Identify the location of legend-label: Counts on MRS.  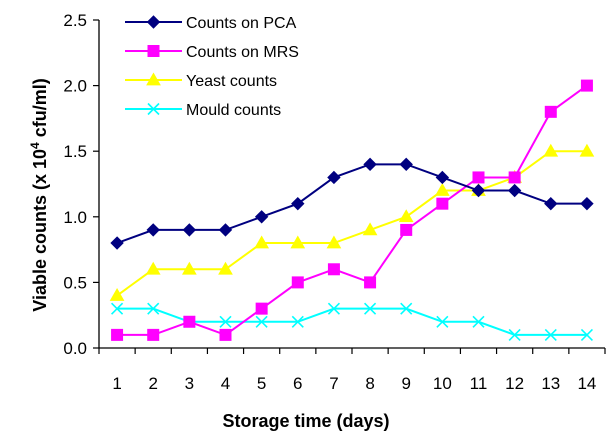
(242, 52).